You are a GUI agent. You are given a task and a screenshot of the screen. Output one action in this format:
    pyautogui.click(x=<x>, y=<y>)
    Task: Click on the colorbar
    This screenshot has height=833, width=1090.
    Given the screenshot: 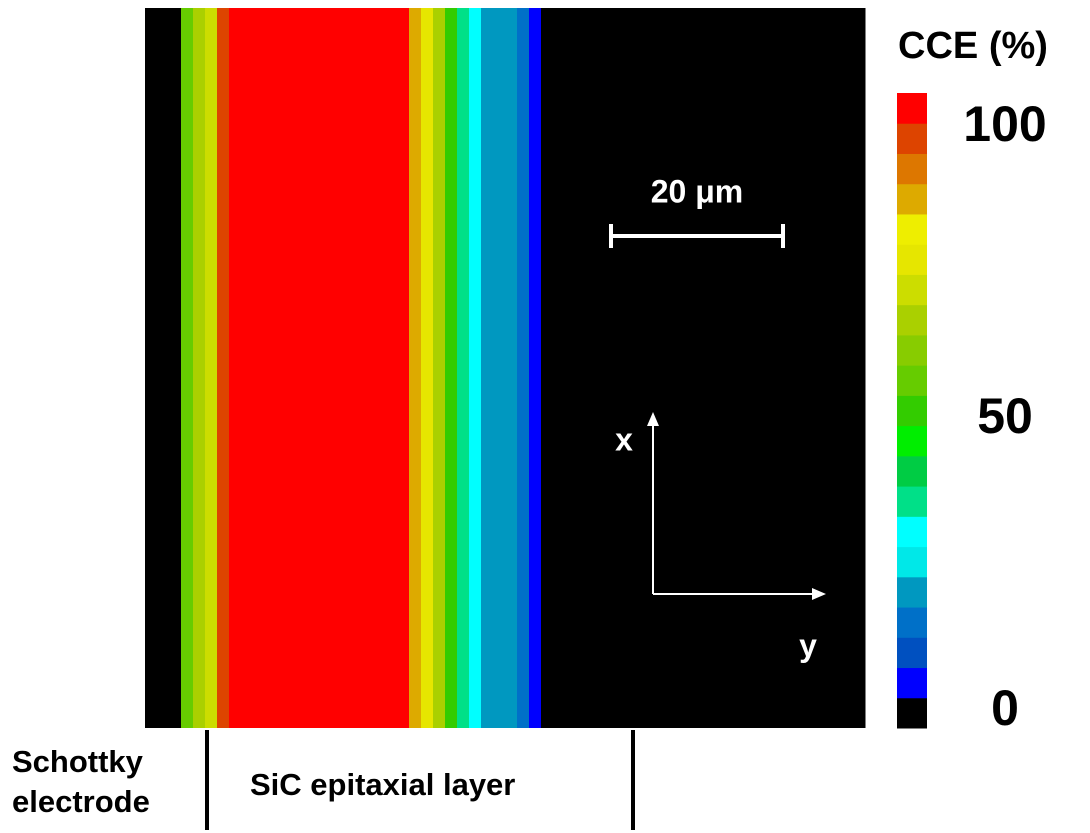 What is the action you would take?
    pyautogui.click(x=912, y=411)
    